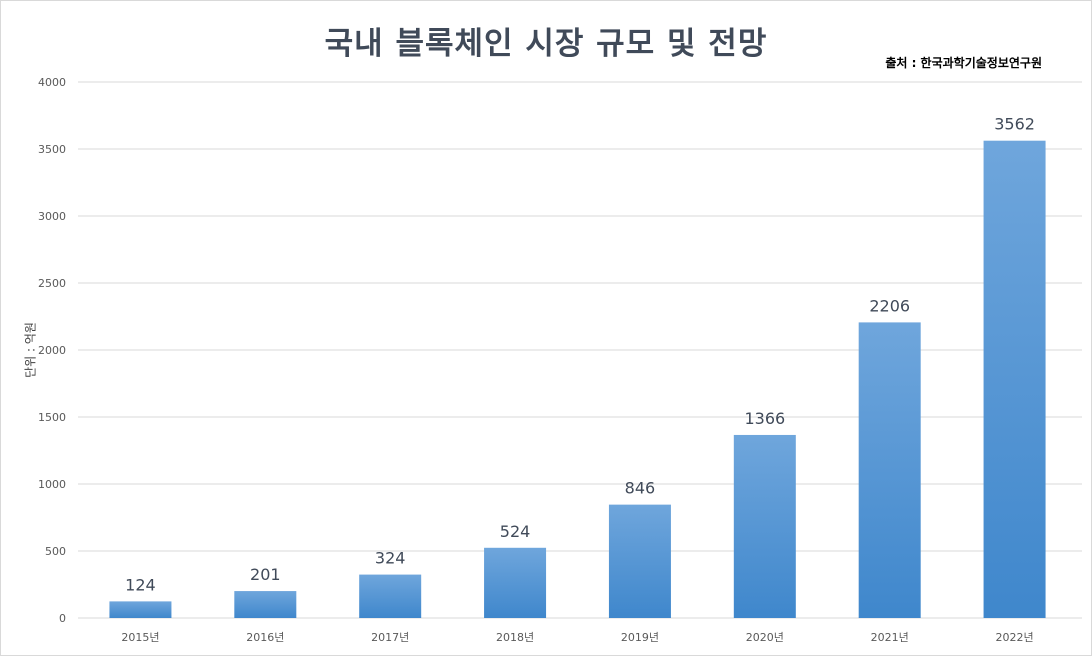 This screenshot has height=656, width=1092. Describe the element at coordinates (963, 63) in the screenshot. I see `chart-source: 출처 : 한국과학기술정보연구원` at that location.